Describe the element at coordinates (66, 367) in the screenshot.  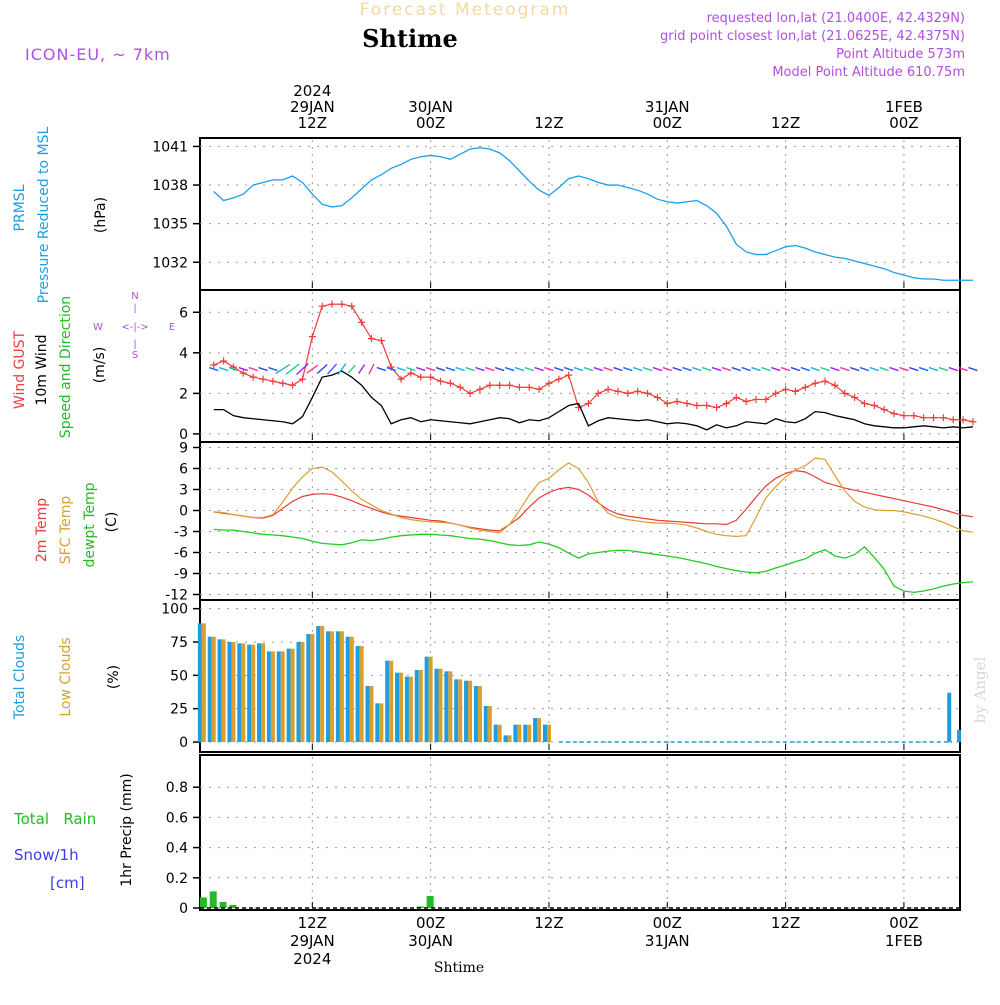
I see `wind-dir-label: Speed and Direction` at that location.